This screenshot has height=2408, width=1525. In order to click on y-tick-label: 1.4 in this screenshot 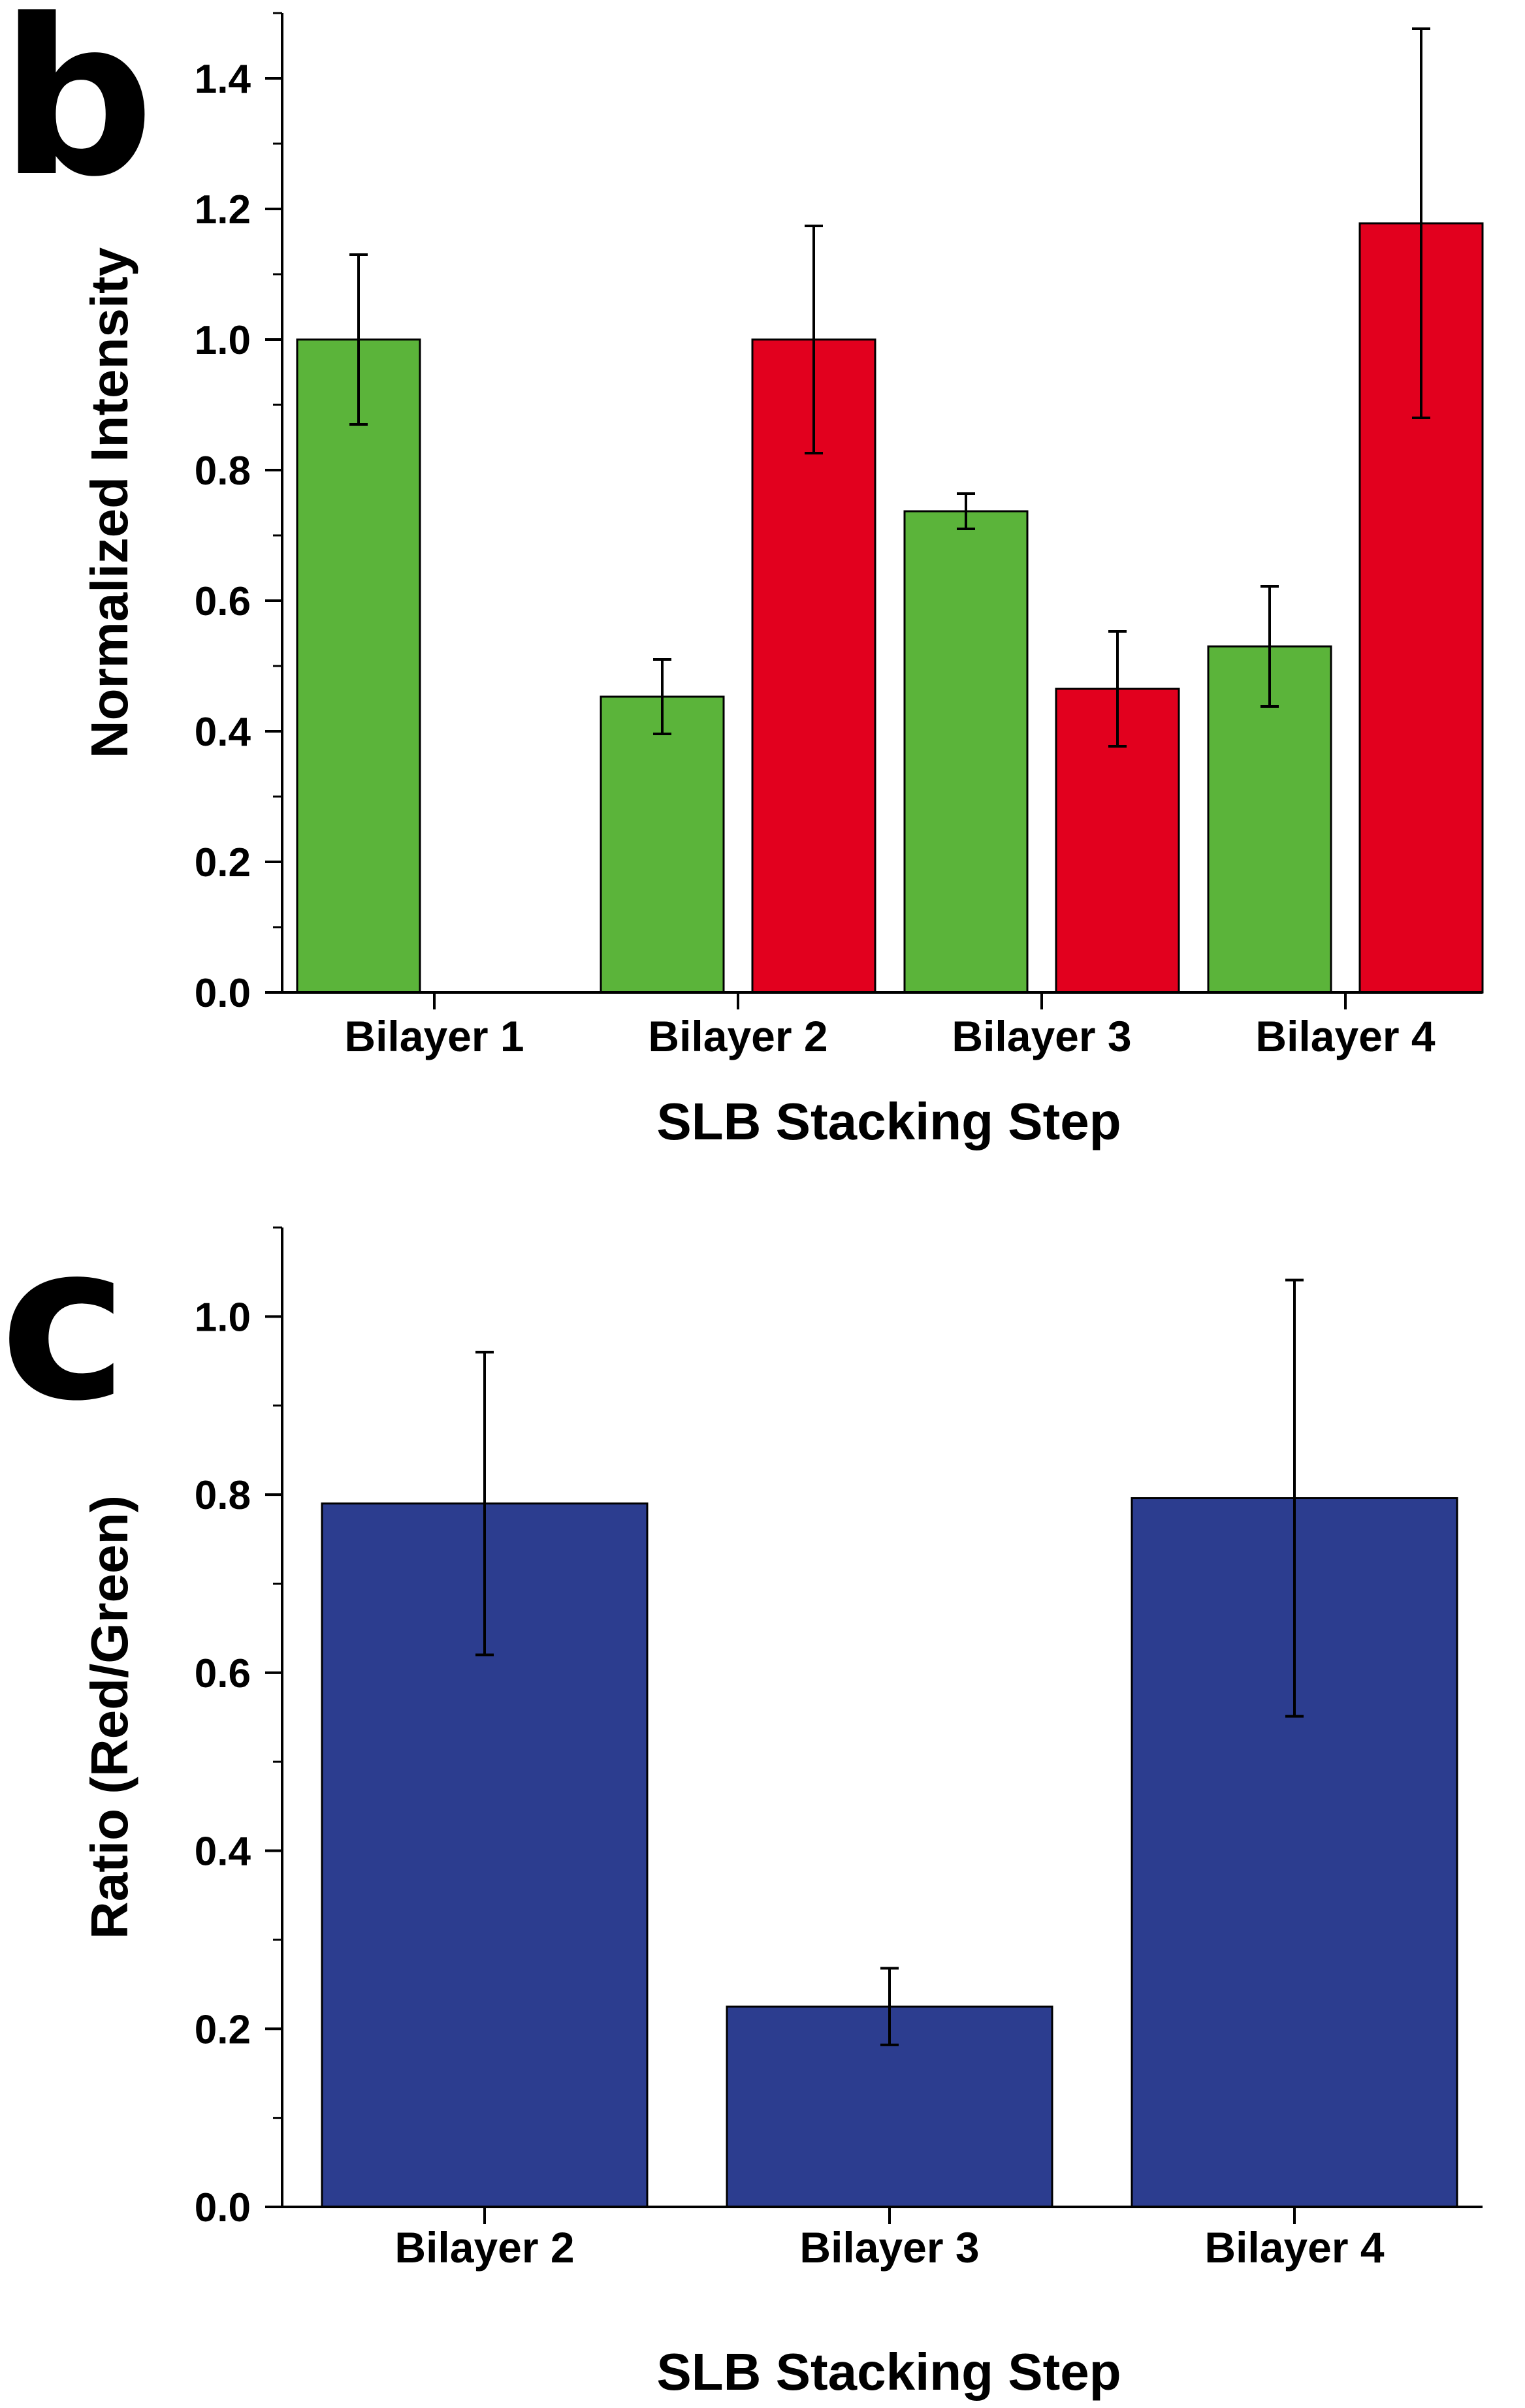, I will do `click(223, 79)`.